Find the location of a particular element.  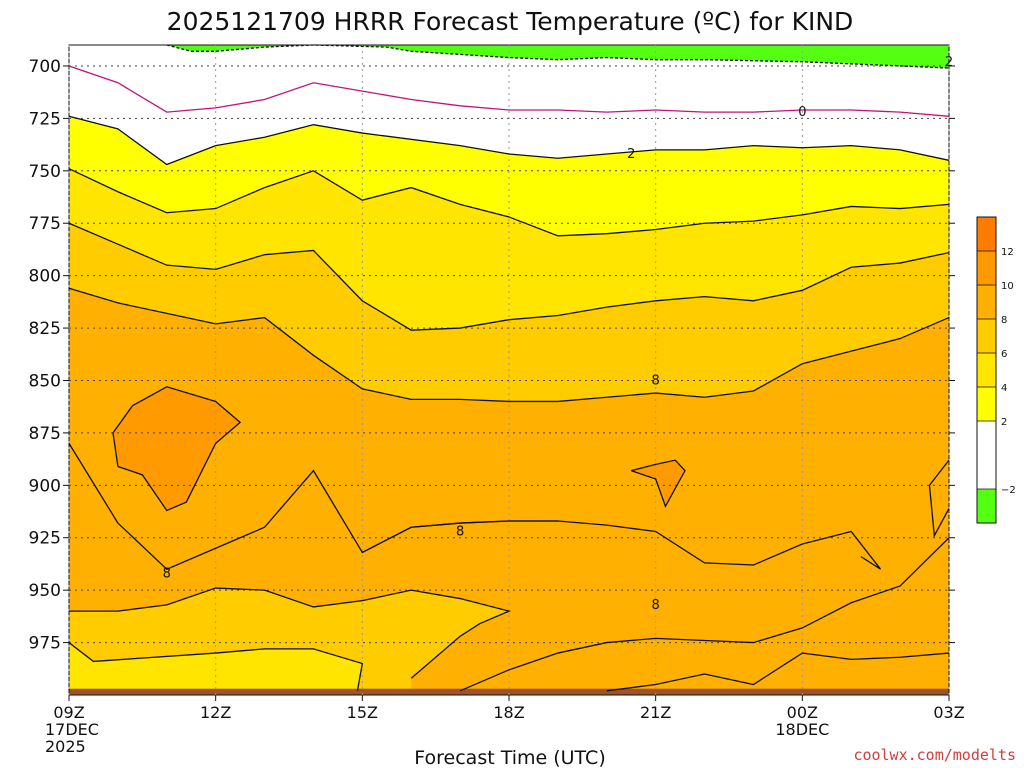

y-tick-label: 825 is located at coordinates (45, 329).